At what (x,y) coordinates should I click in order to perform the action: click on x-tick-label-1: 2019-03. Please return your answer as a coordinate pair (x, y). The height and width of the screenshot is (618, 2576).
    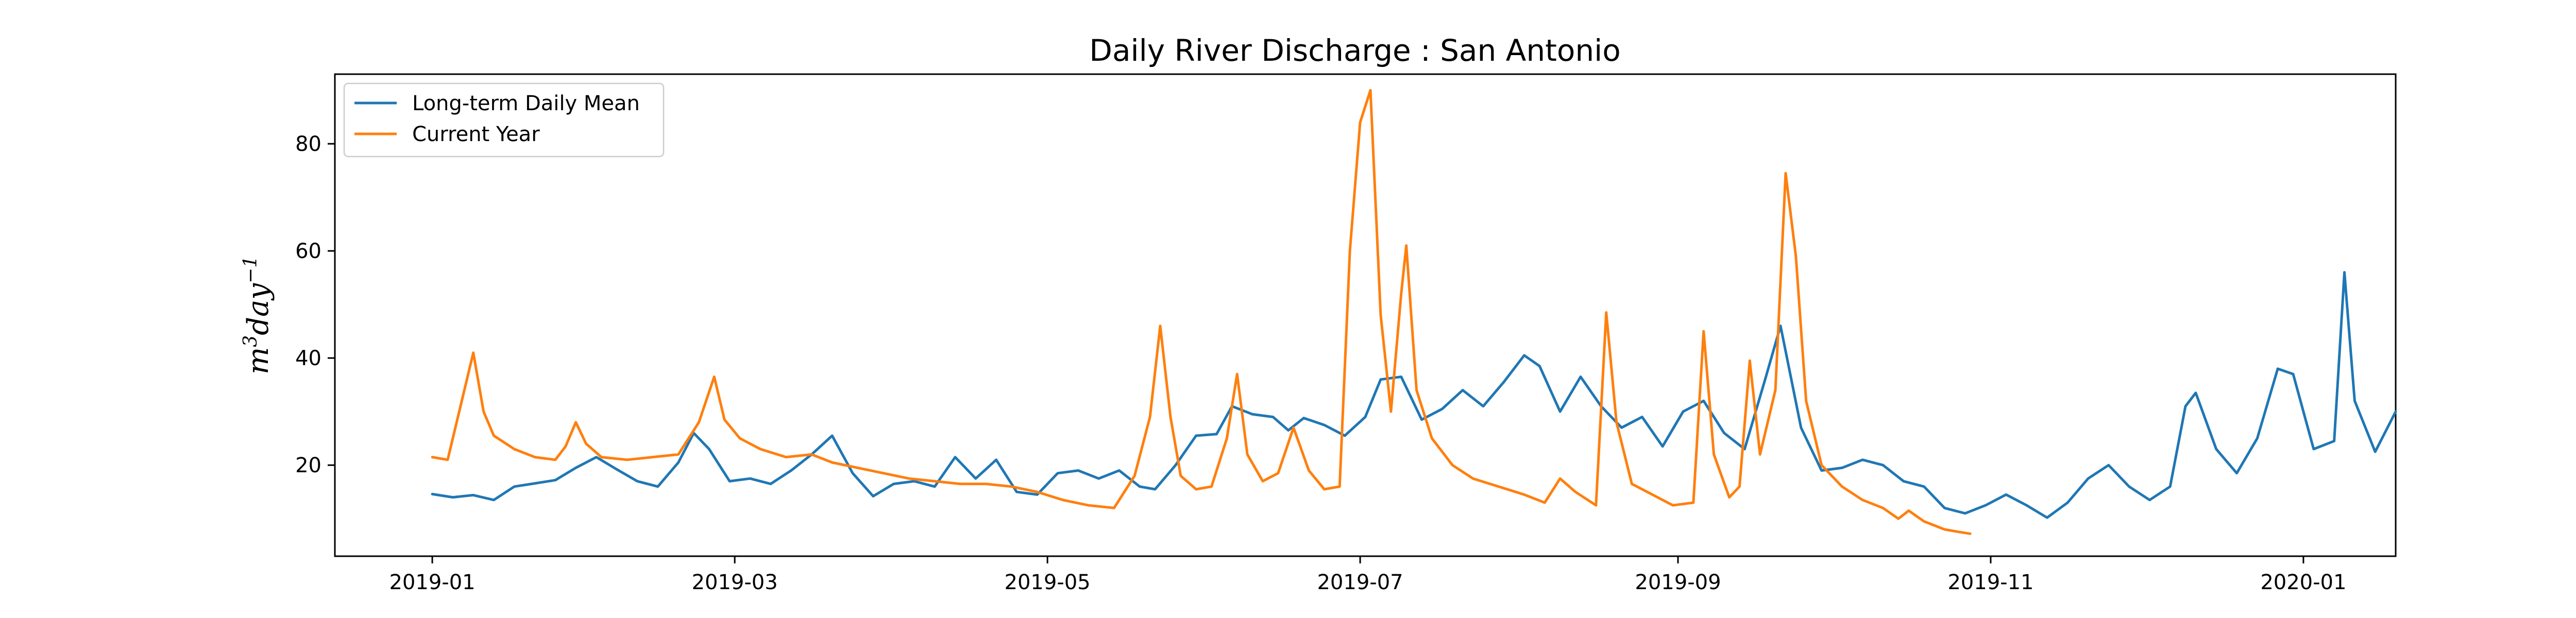
    Looking at the image, I should click on (735, 582).